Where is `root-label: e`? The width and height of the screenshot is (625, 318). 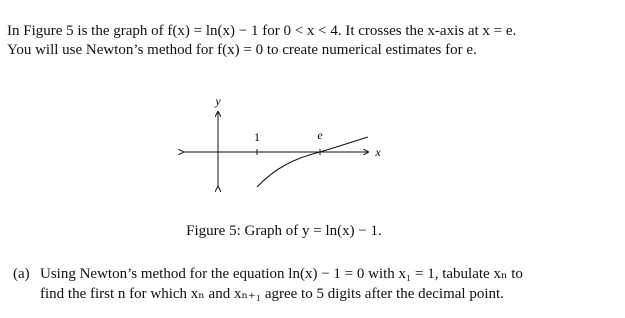 root-label: e is located at coordinates (320, 135).